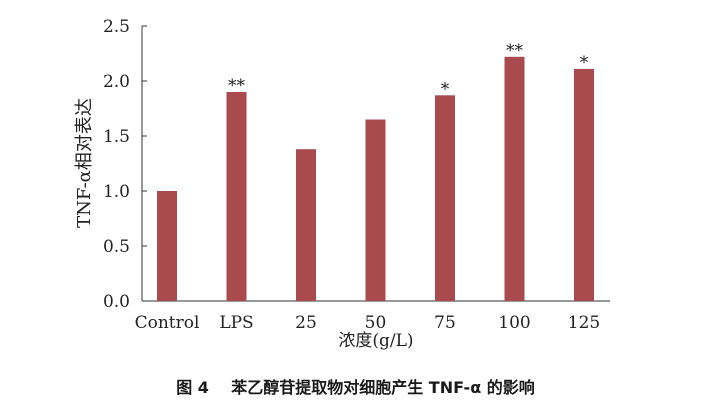 Image resolution: width=711 pixels, height=413 pixels. Describe the element at coordinates (116, 247) in the screenshot. I see `y-tick-label: 0.5` at that location.